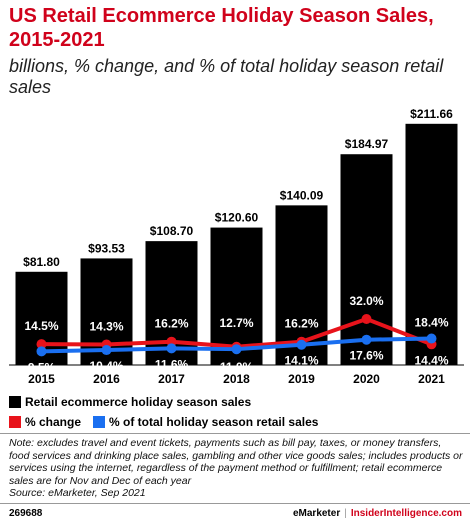 The height and width of the screenshot is (524, 470). Describe the element at coordinates (366, 379) in the screenshot. I see `x-tick-2020: 2020` at that location.